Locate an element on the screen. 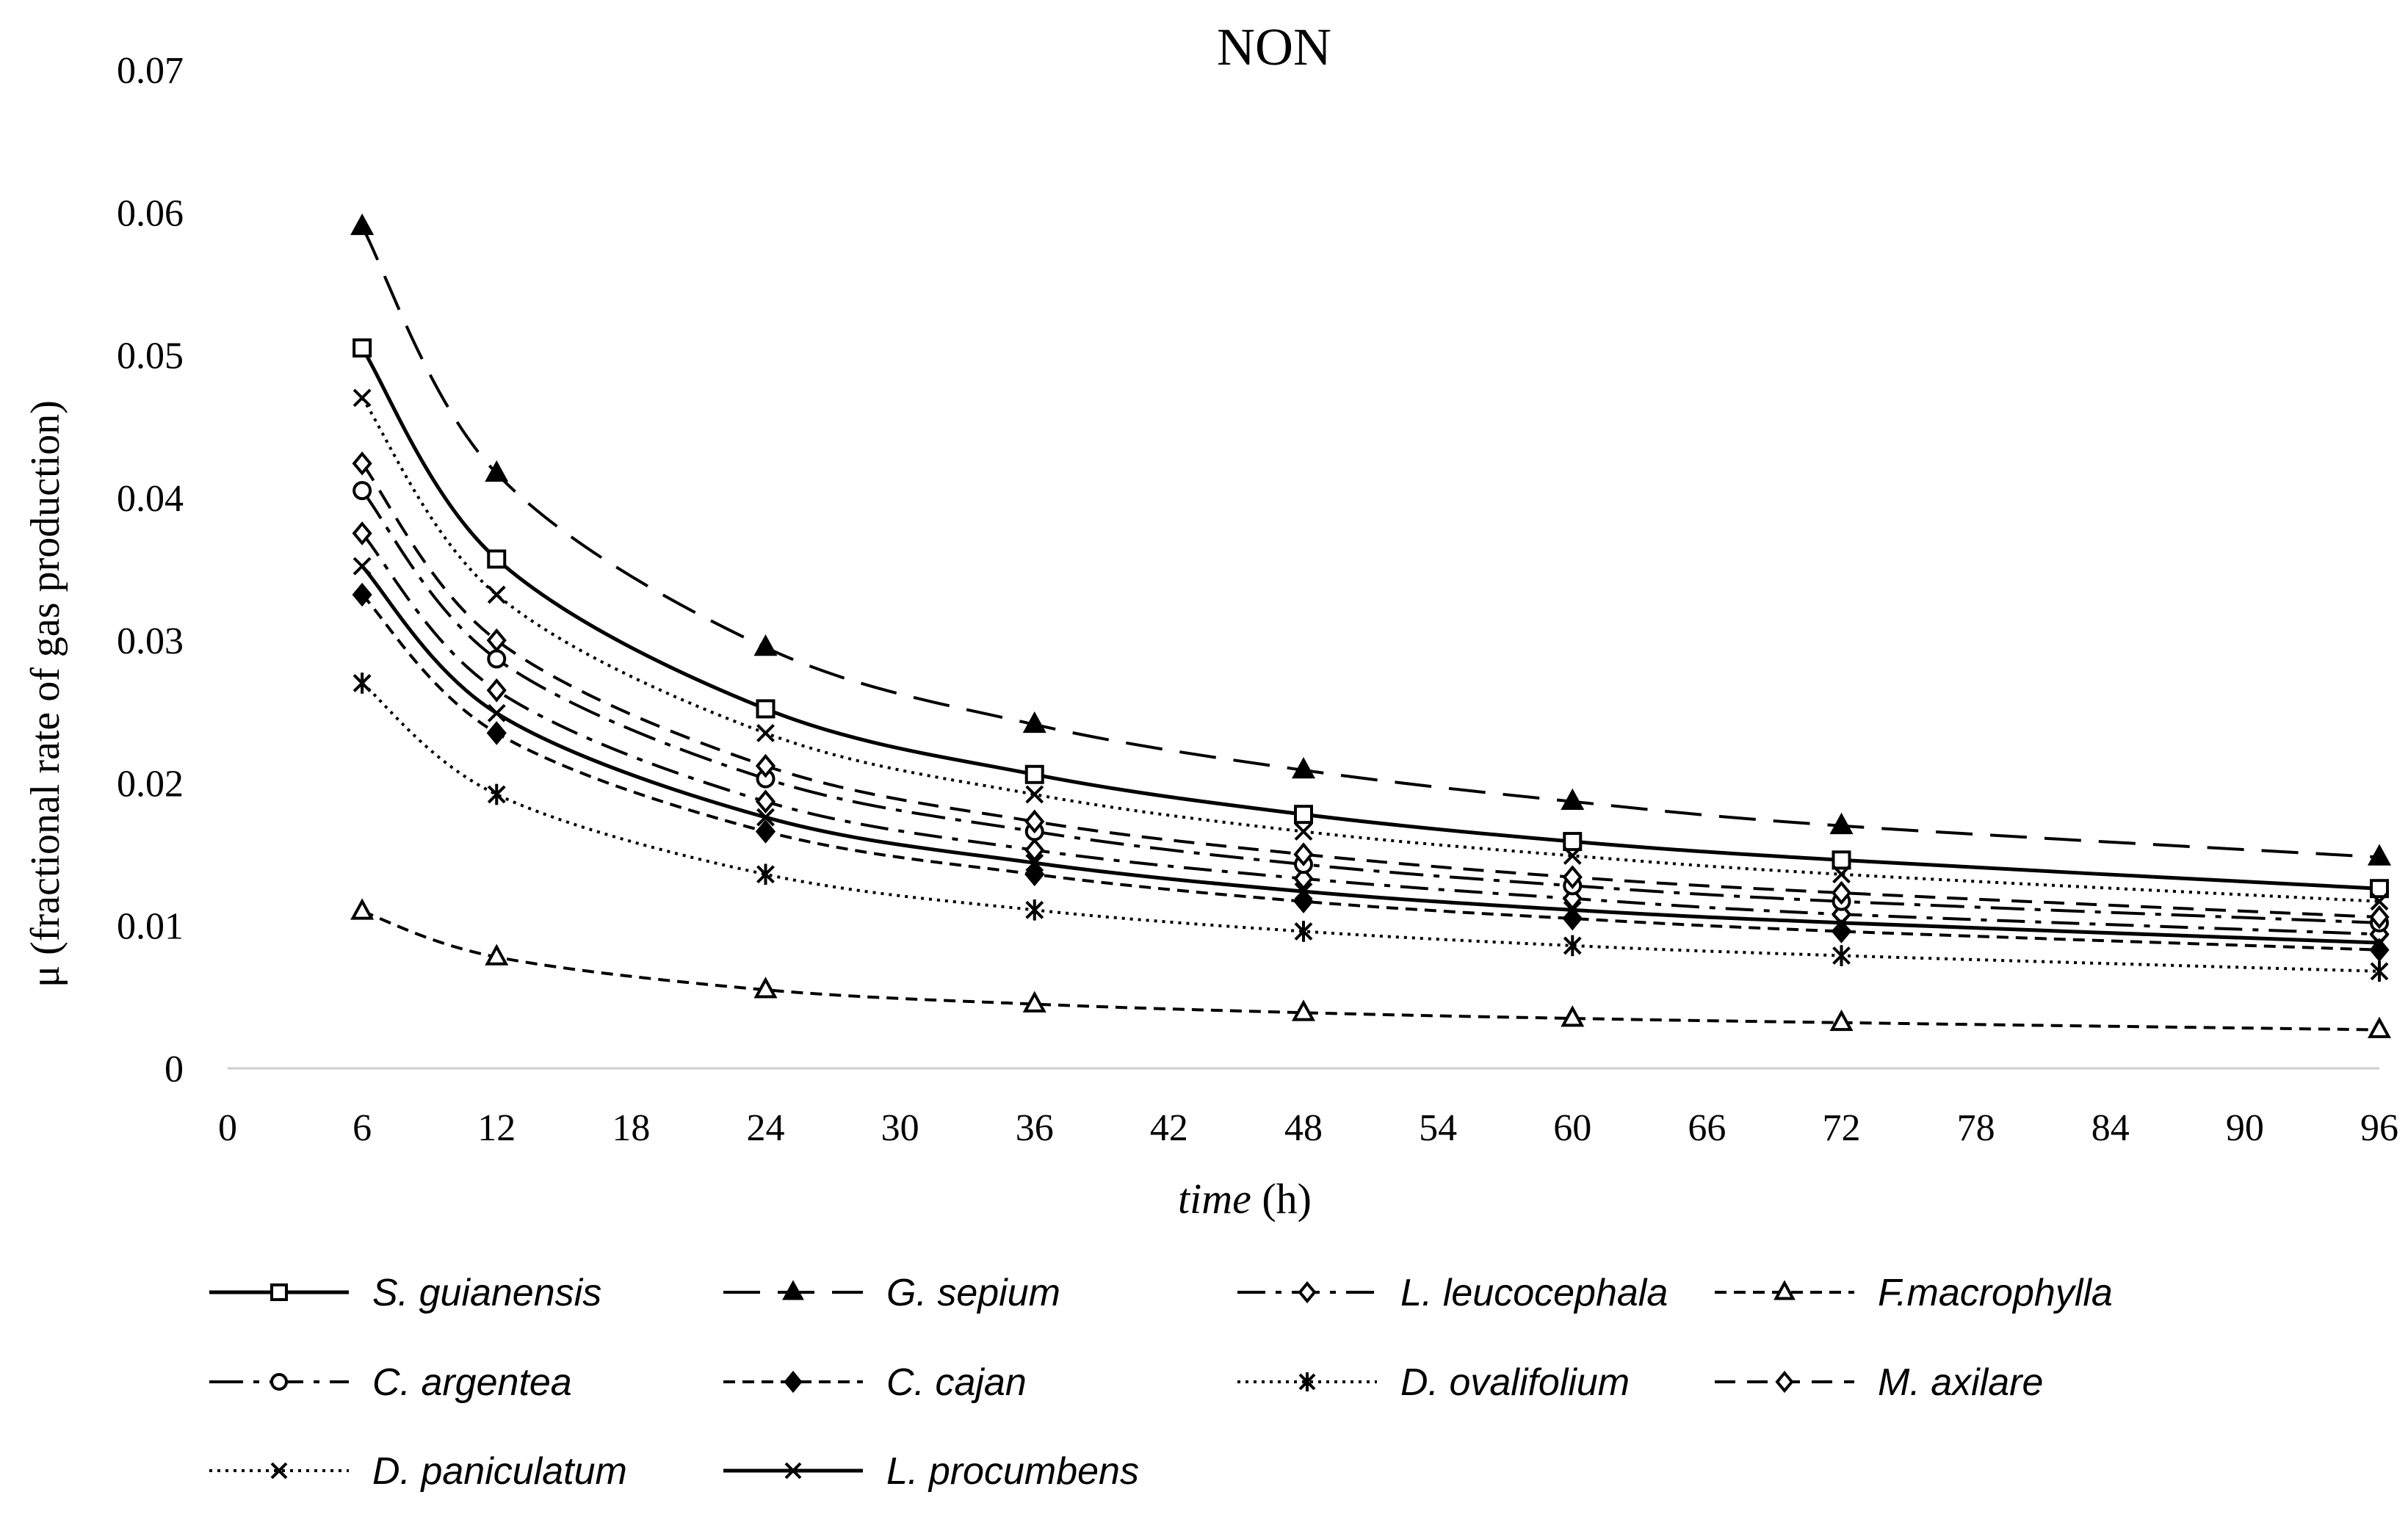  series-9-point-4-shape is located at coordinates (1034, 794).